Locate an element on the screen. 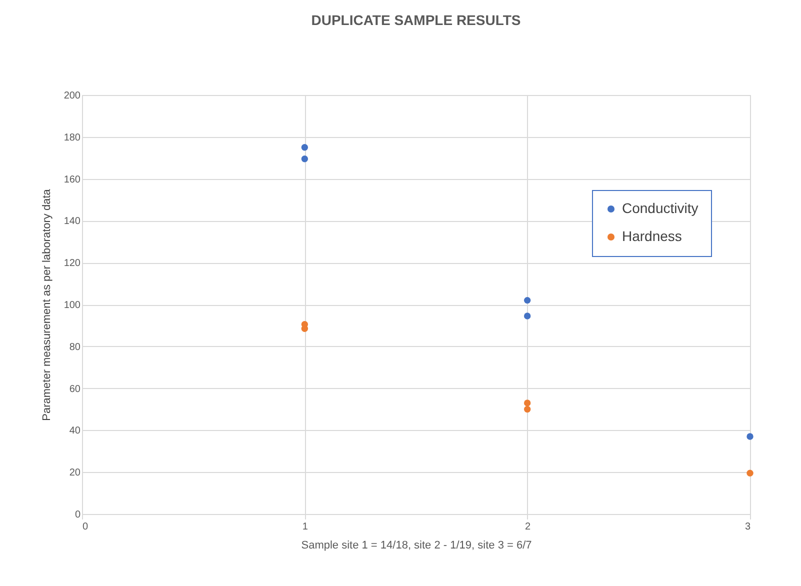 This screenshot has height=586, width=801. y-tick-label: 20 is located at coordinates (75, 473).